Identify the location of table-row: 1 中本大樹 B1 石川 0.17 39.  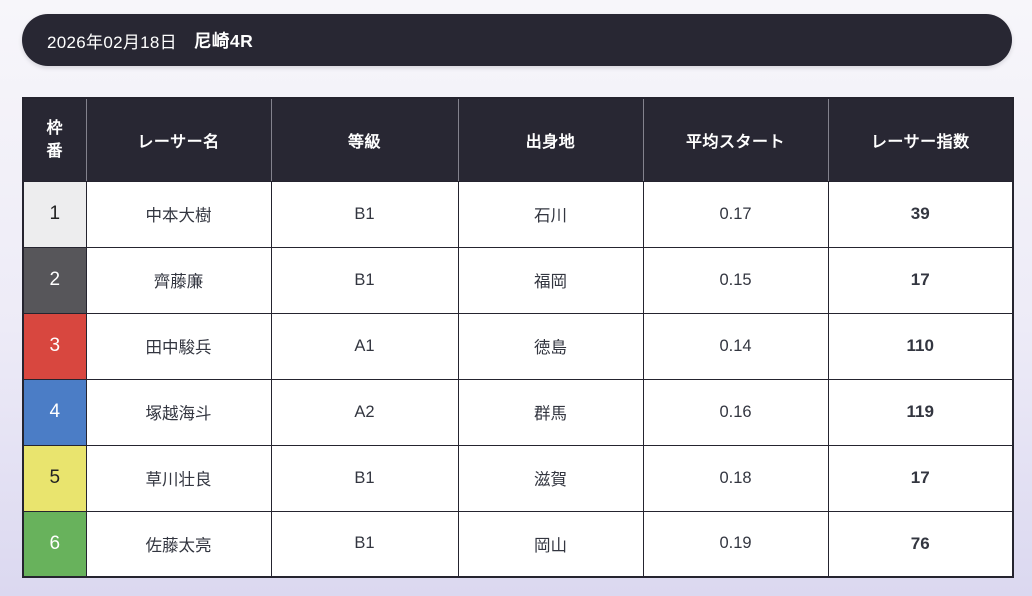
(518, 214).